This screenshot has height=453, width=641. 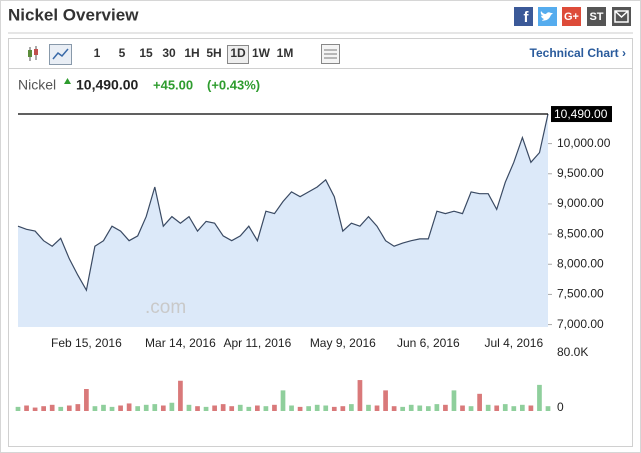 What do you see at coordinates (560, 407) in the screenshot?
I see `y-tick-label: 0` at bounding box center [560, 407].